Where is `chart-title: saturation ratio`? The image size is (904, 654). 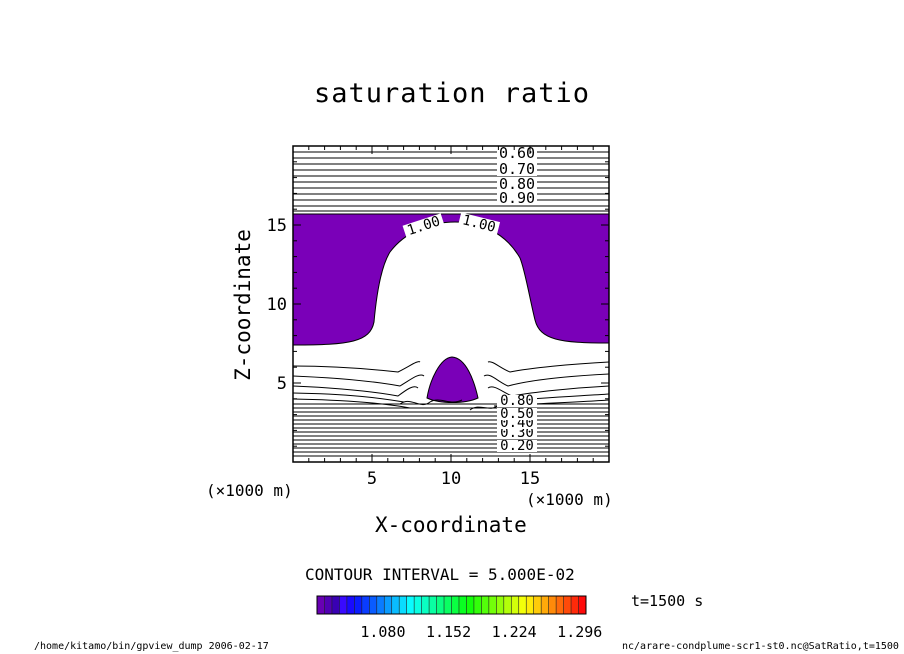
chart-title: saturation ratio is located at coordinates (452, 93).